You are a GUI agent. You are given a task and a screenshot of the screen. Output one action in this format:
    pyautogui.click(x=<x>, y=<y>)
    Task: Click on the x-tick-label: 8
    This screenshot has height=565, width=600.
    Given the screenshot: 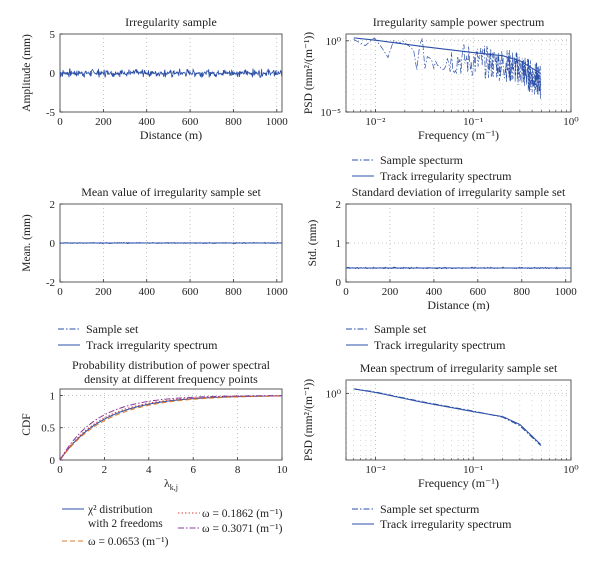 What is the action you would take?
    pyautogui.click(x=238, y=470)
    